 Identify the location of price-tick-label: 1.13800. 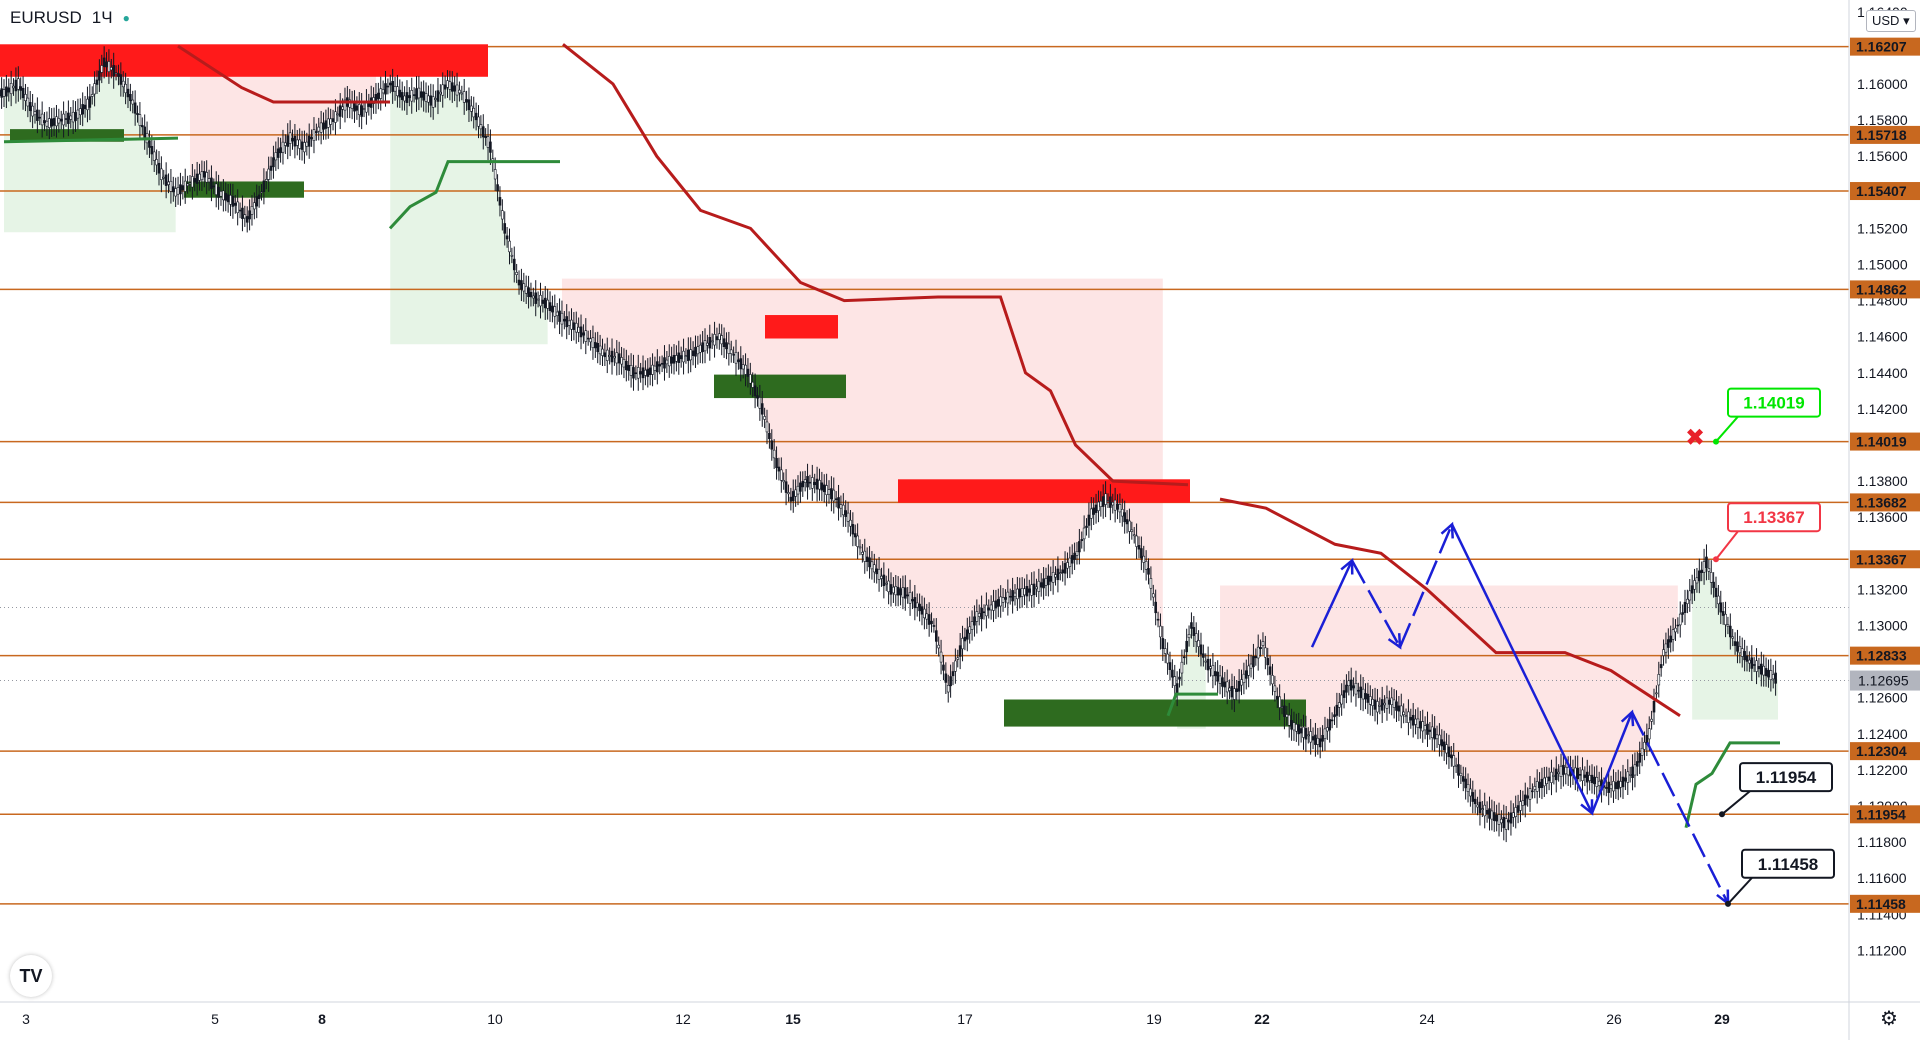
(1882, 481).